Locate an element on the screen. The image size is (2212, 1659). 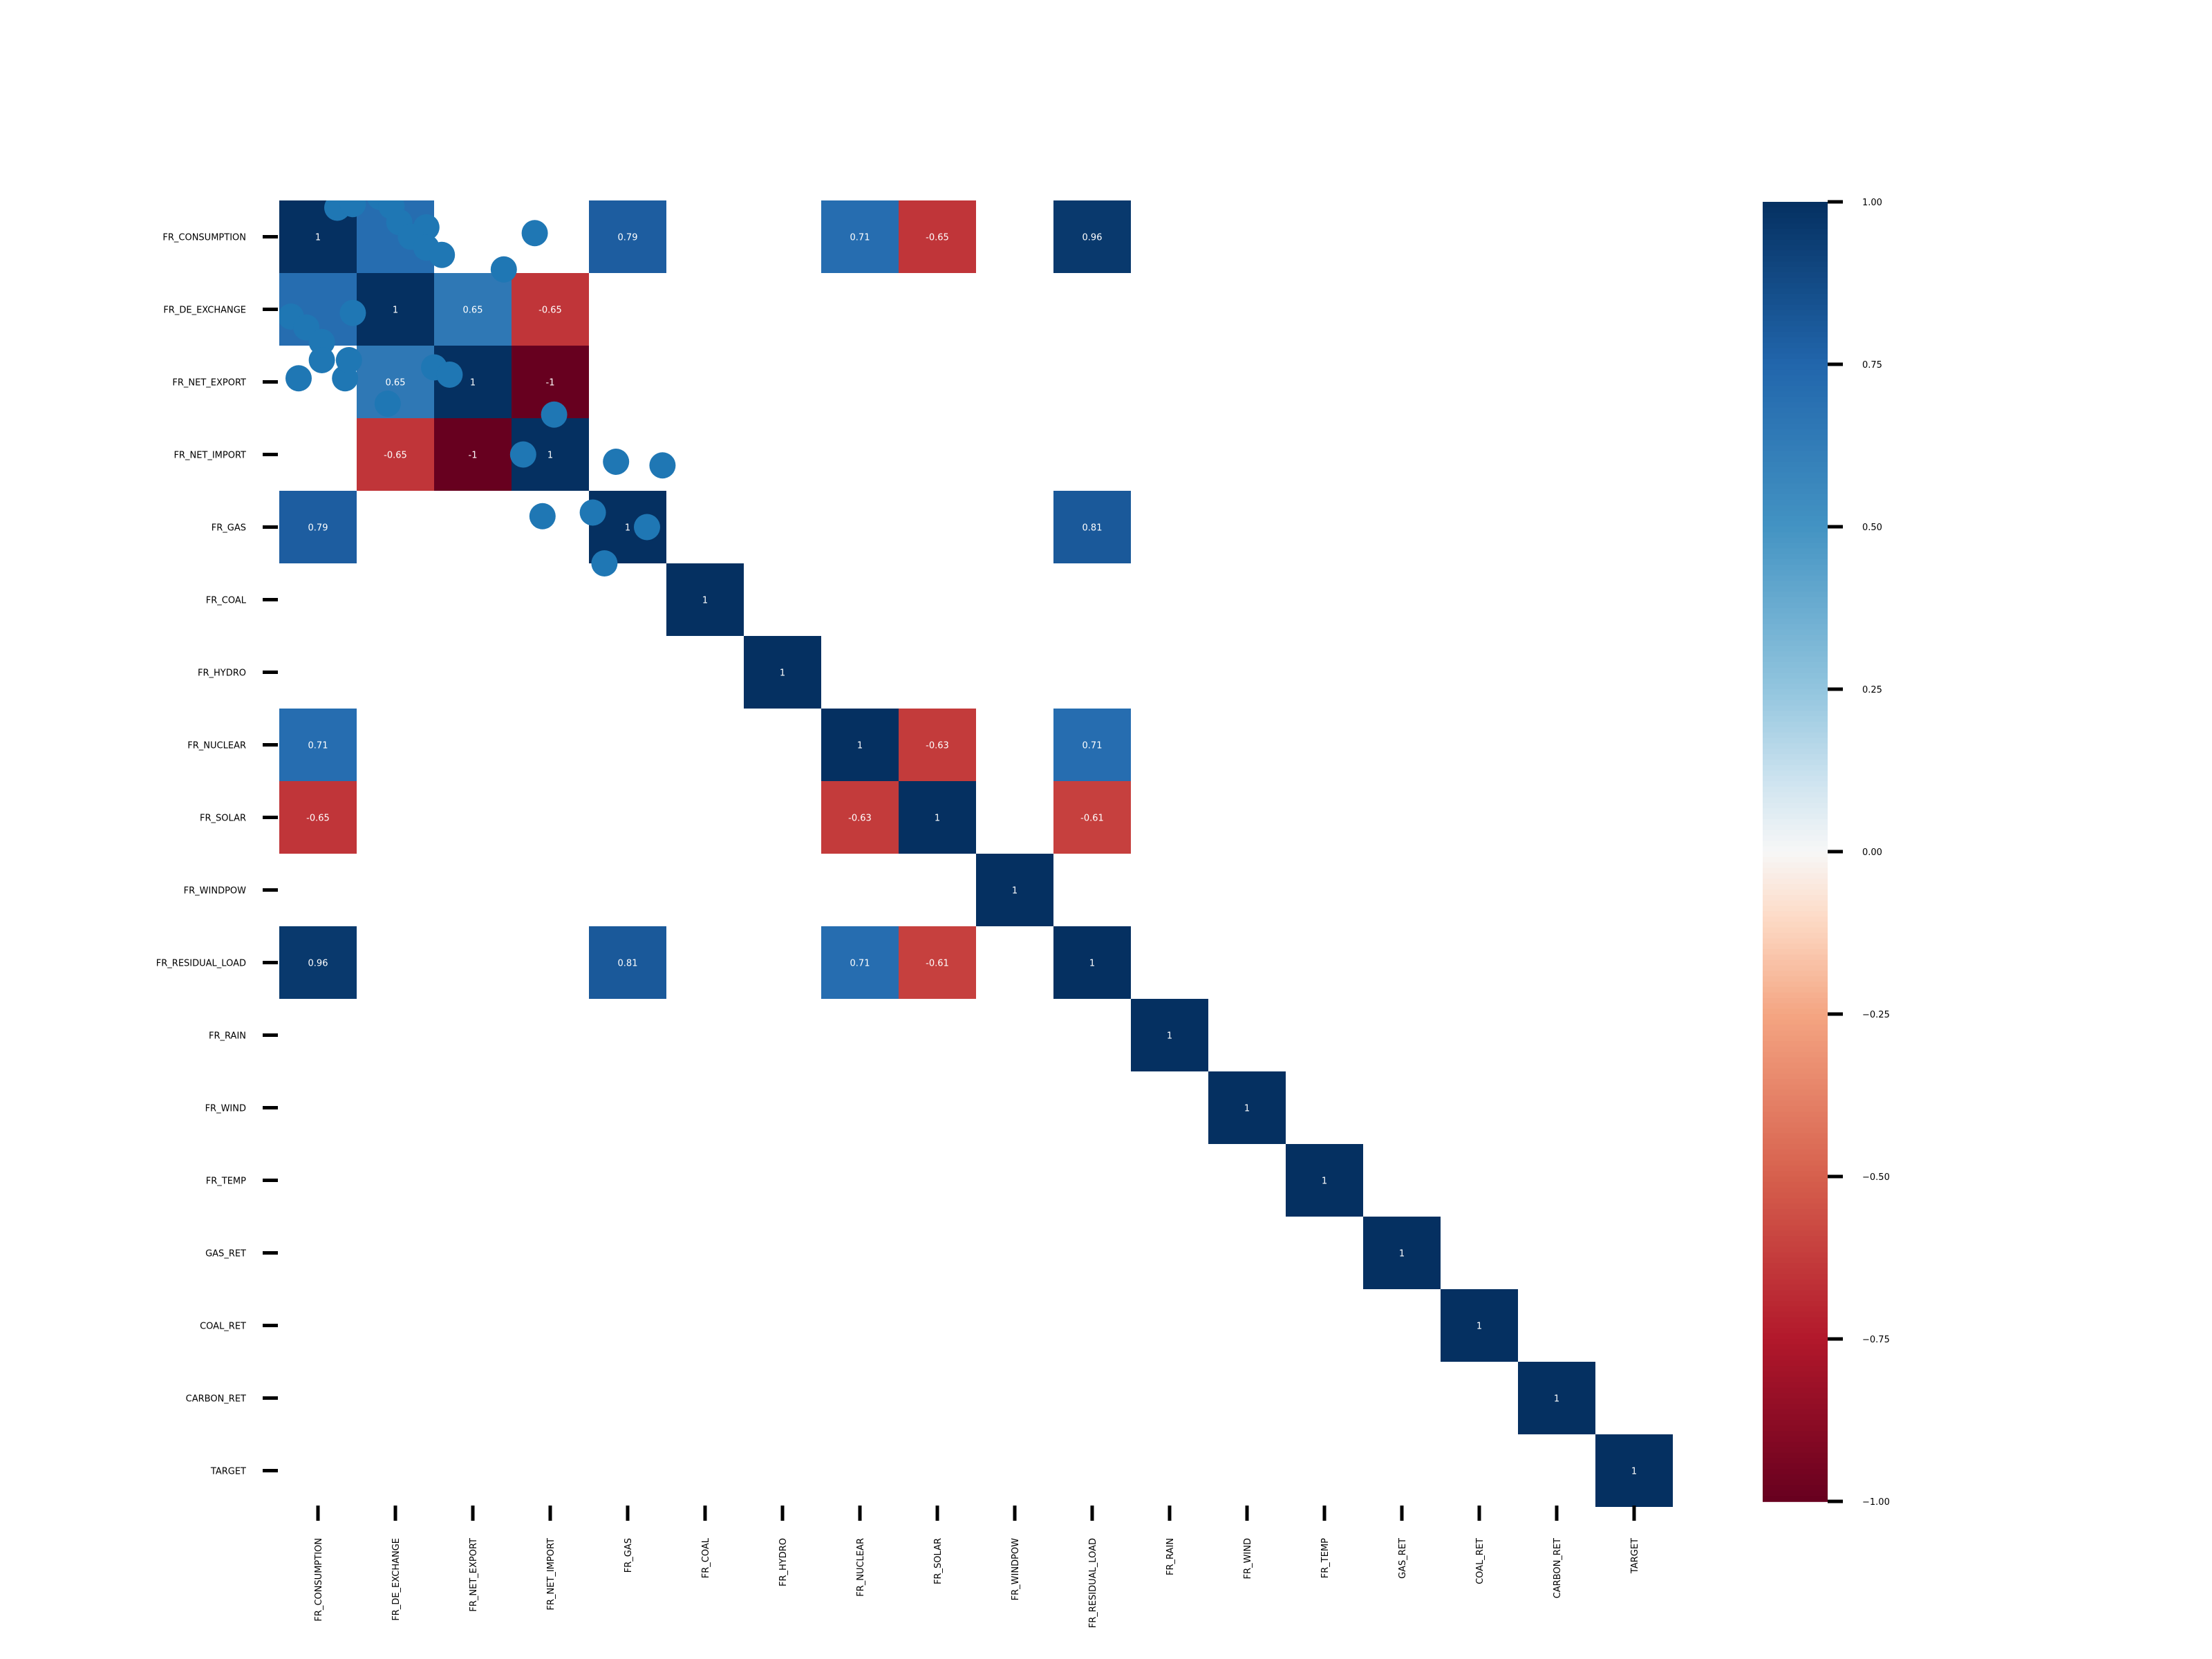
cell-value-label: 0.81 is located at coordinates (628, 964).